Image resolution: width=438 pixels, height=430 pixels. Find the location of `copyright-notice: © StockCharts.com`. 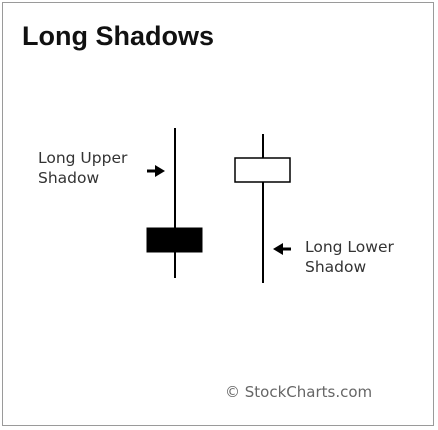

copyright-notice: © StockCharts.com is located at coordinates (299, 392).